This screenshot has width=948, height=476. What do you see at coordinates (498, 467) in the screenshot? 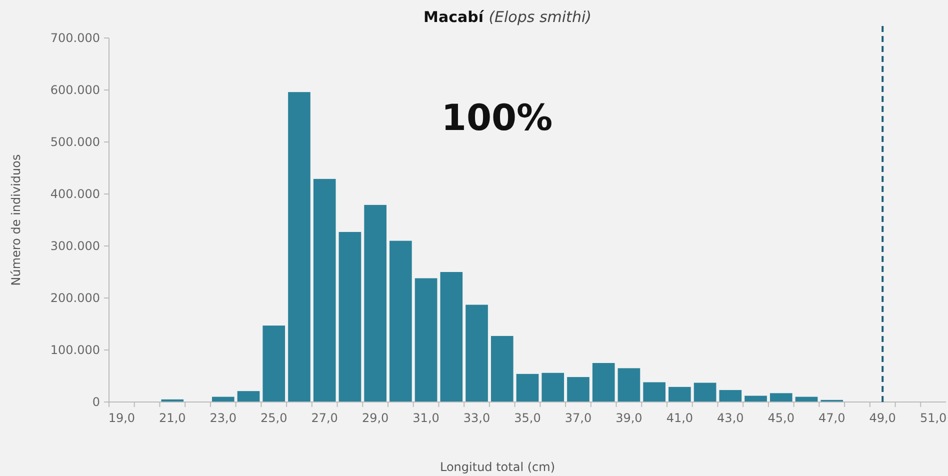
I see `x-axis-title: Longitud total (cm)` at bounding box center [498, 467].